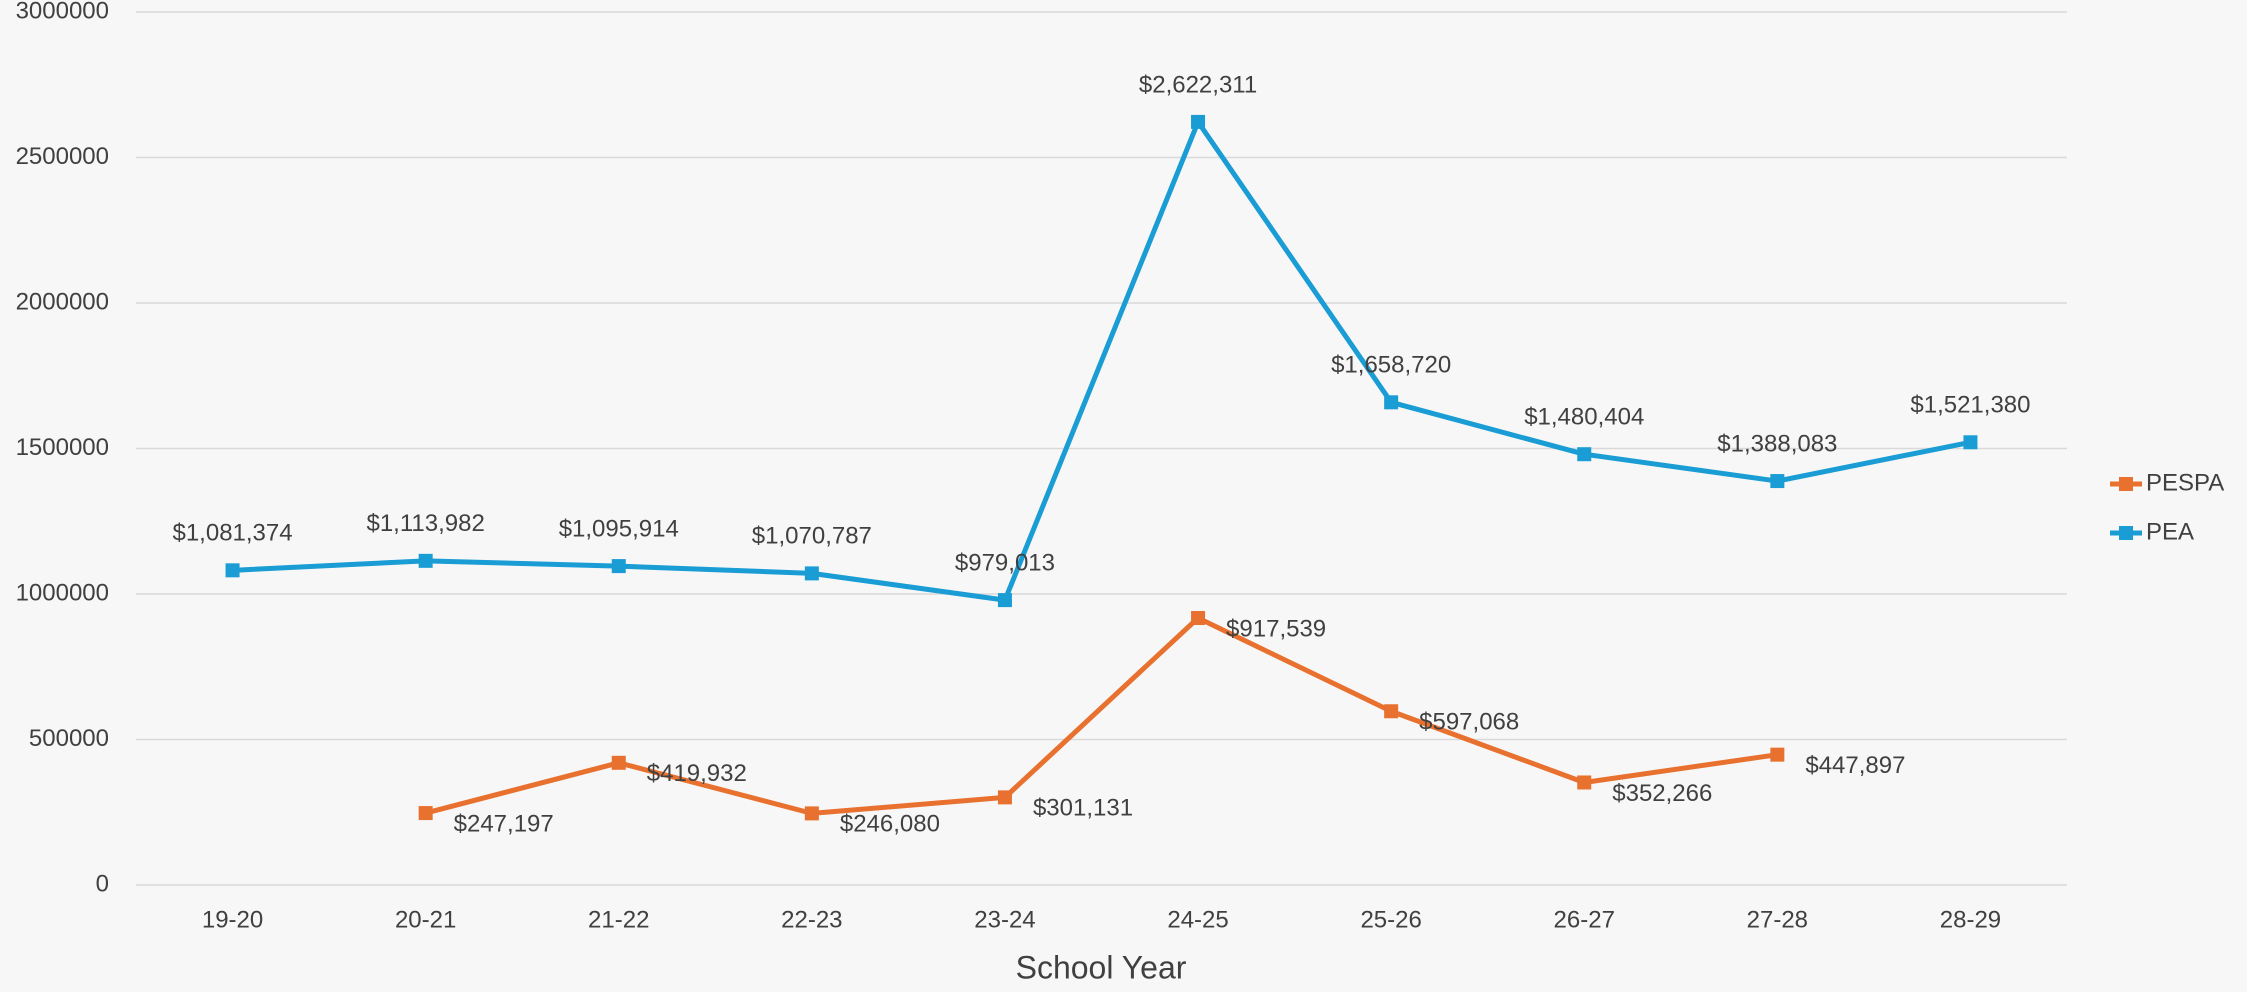 The height and width of the screenshot is (992, 2247). Describe the element at coordinates (69, 738) in the screenshot. I see `y-tick-label: 500000` at that location.